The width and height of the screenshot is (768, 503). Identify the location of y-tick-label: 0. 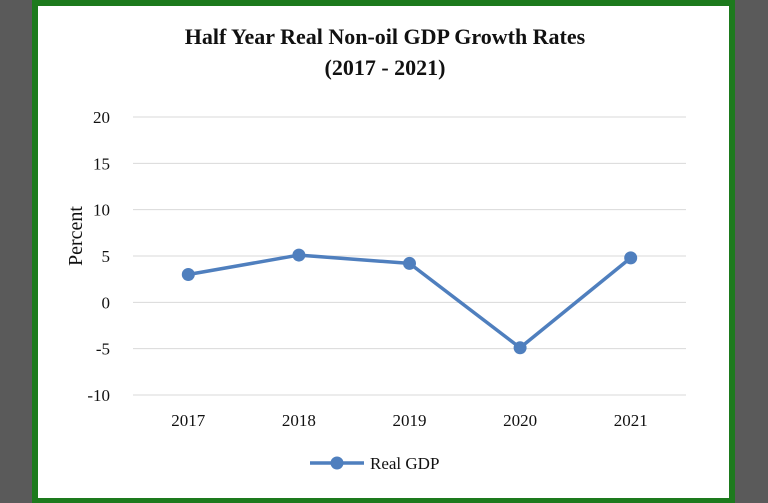
(106, 302).